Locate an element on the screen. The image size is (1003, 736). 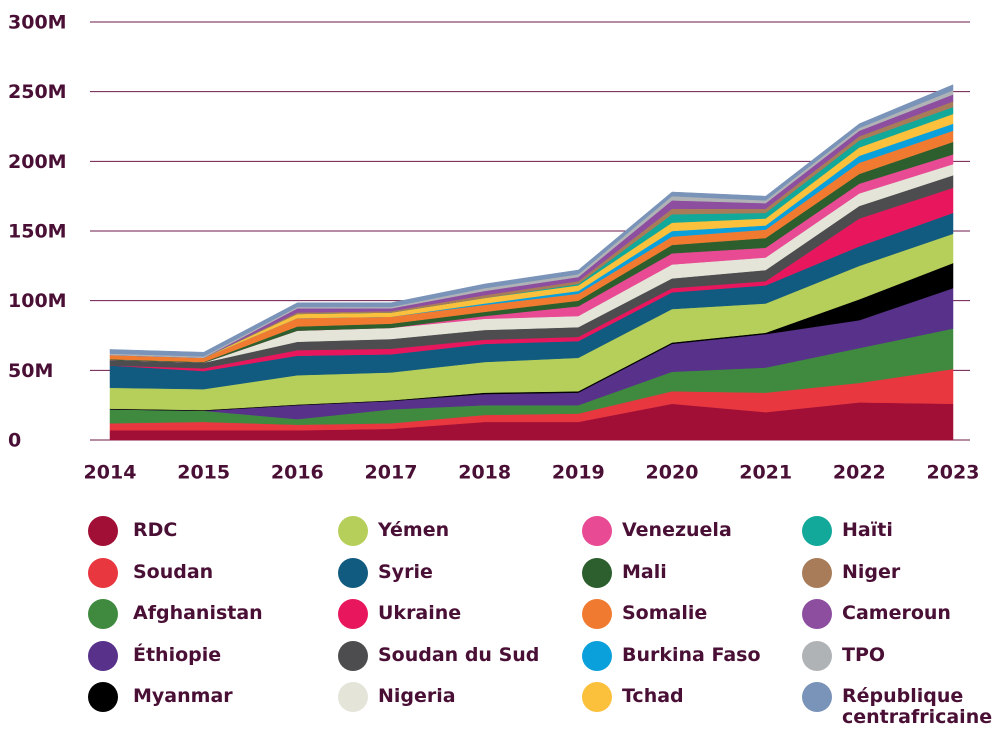
y-tick-label: 0 is located at coordinates (14, 441).